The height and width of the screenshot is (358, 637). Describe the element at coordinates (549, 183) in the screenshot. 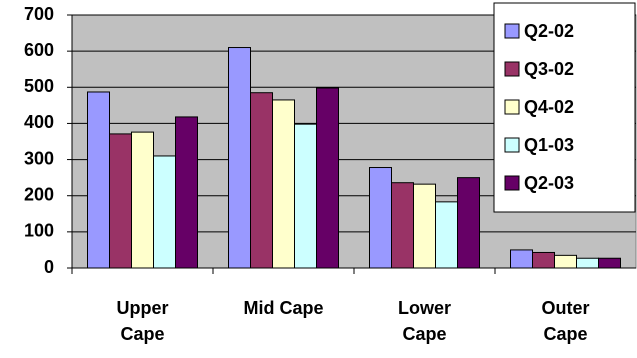

I see `legend-label: Q2-03` at that location.